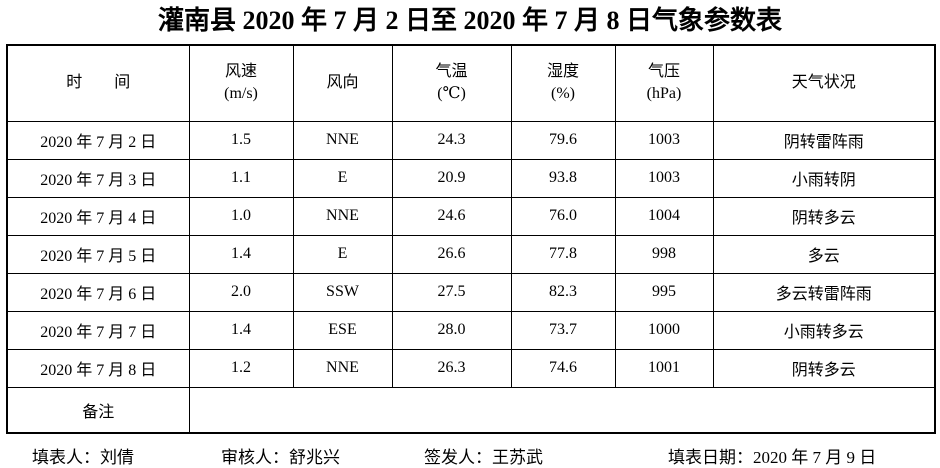 The height and width of the screenshot is (468, 940). I want to click on cell-wind-speed: 2.0, so click(241, 292).